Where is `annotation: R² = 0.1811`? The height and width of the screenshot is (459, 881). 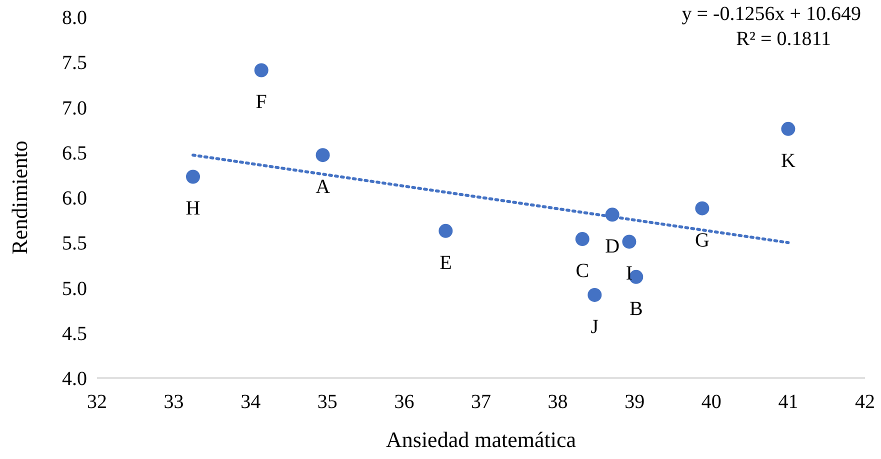 annotation: R² = 0.1811 is located at coordinates (783, 39).